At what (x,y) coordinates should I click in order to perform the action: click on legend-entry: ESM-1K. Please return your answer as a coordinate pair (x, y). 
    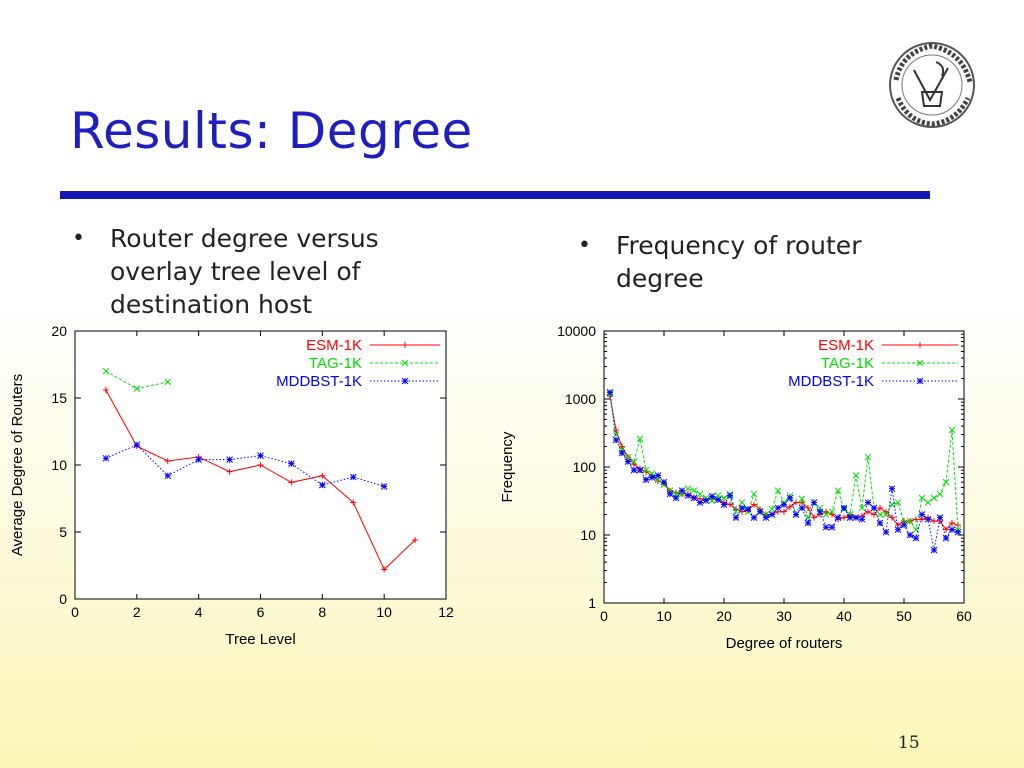
    Looking at the image, I should click on (888, 345).